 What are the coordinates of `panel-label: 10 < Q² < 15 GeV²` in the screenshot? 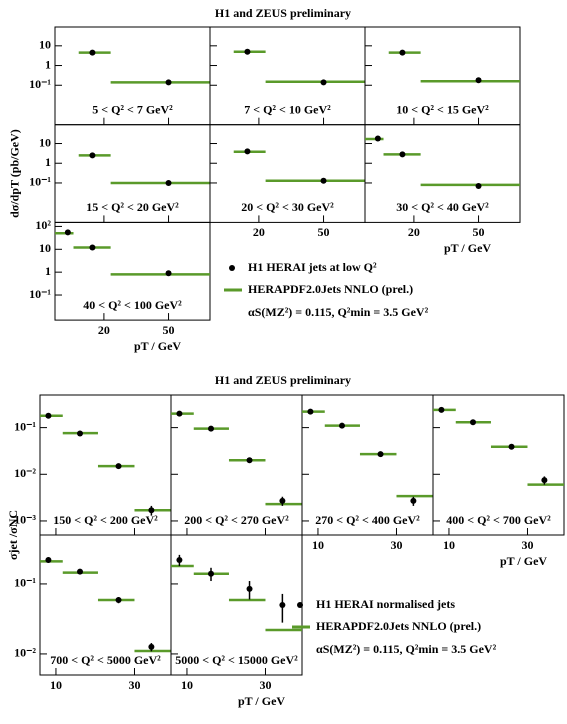 It's located at (442, 109).